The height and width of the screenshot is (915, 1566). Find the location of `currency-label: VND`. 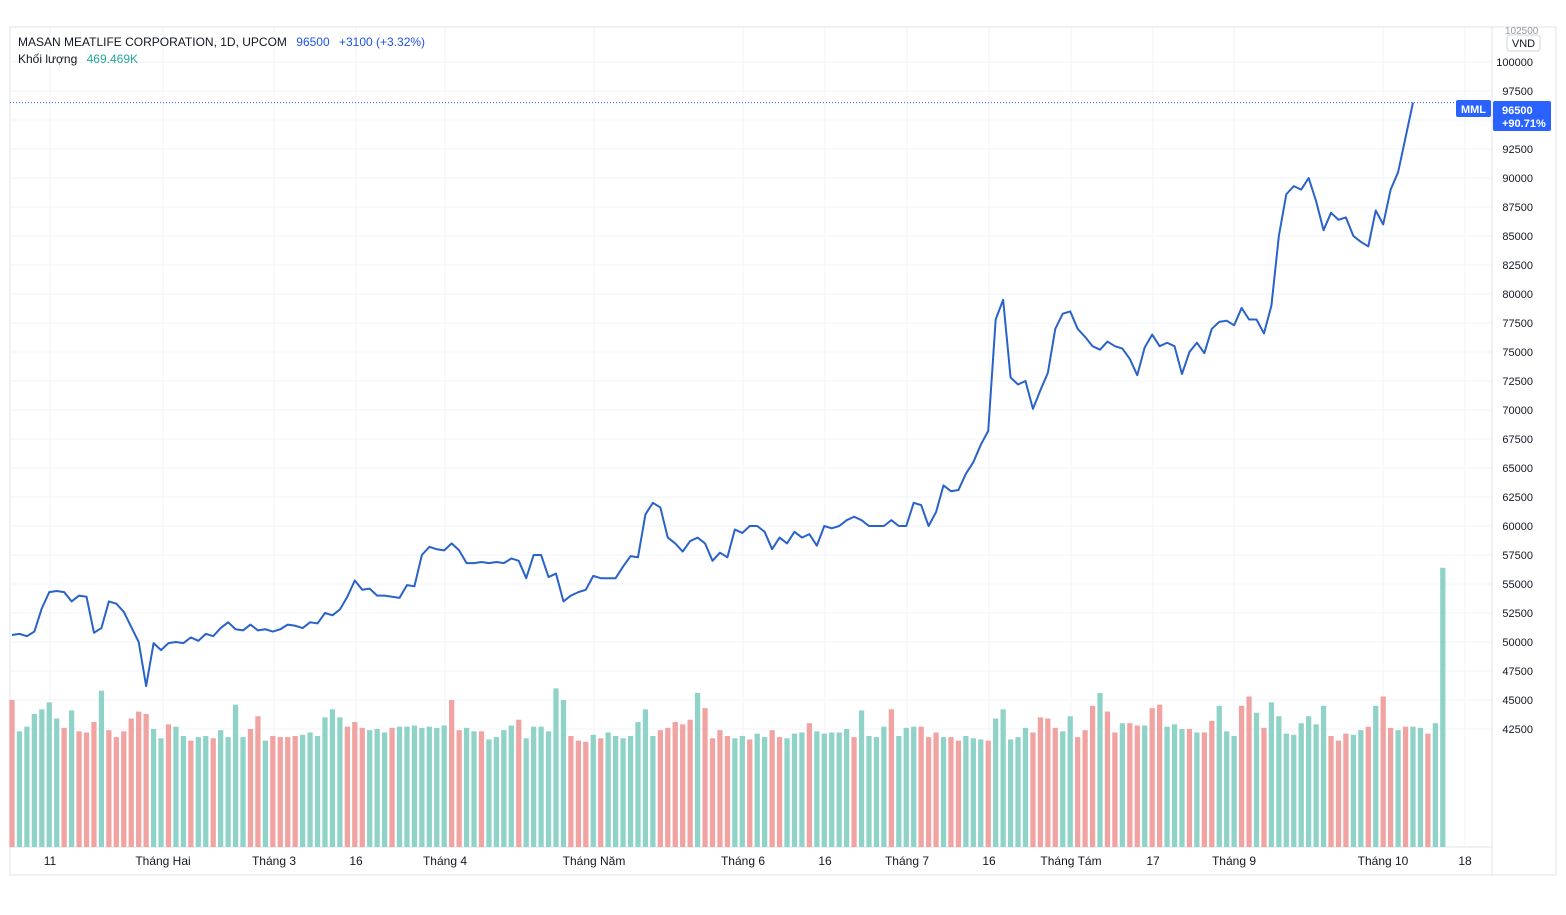

currency-label: VND is located at coordinates (1523, 44).